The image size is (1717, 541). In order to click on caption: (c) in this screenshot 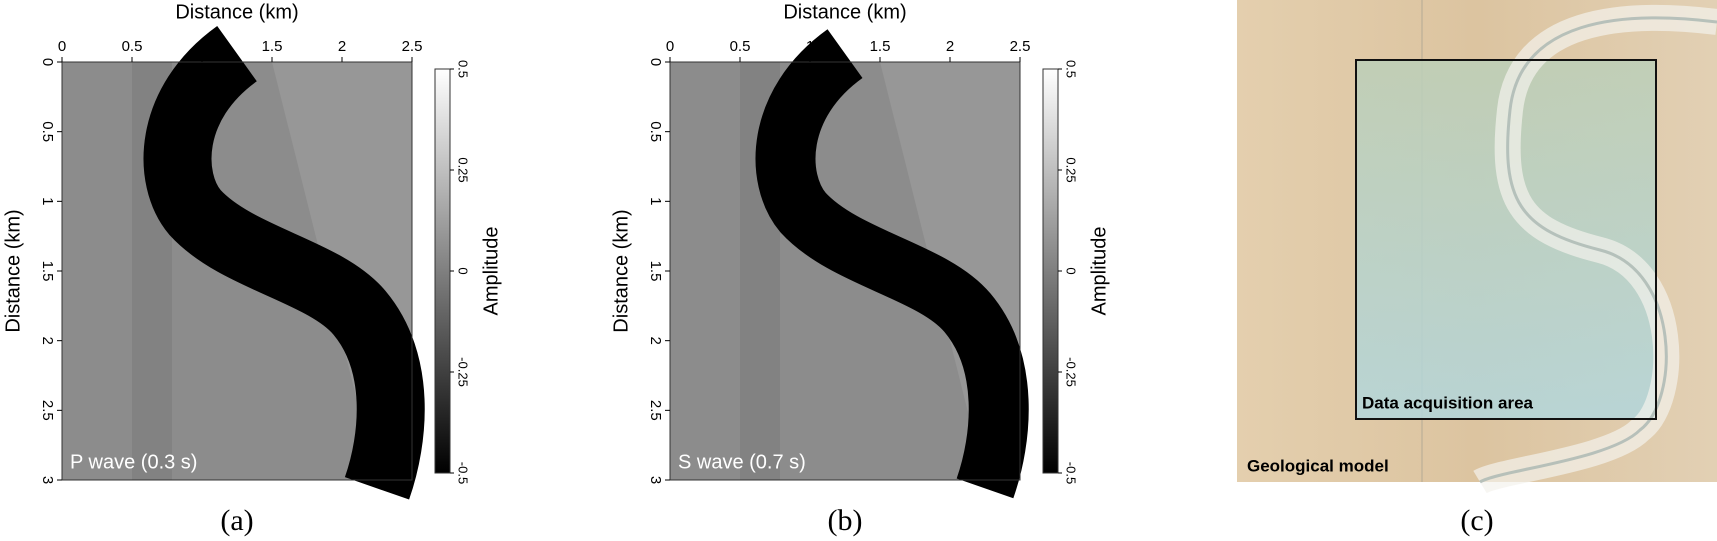, I will do `click(1476, 520)`.